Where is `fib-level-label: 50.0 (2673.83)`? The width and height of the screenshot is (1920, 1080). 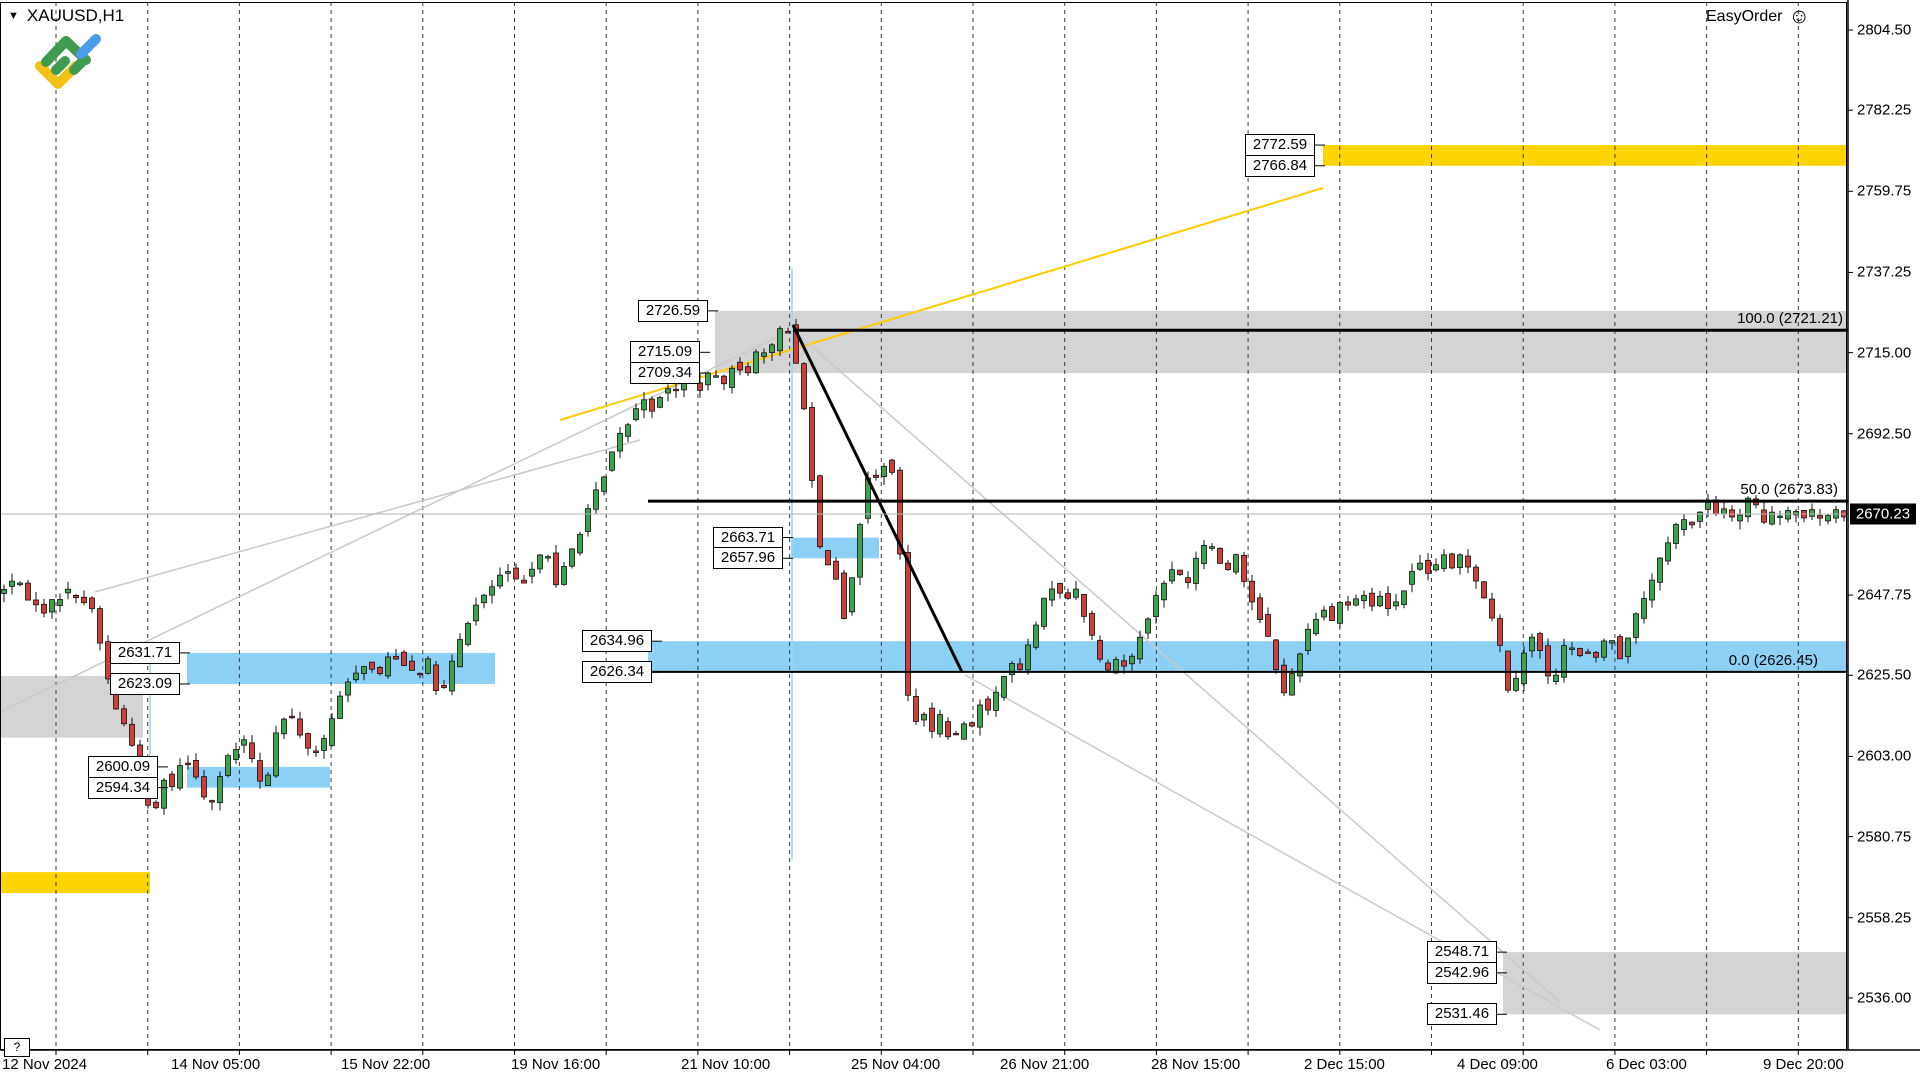 fib-level-label: 50.0 (2673.83) is located at coordinates (1789, 490).